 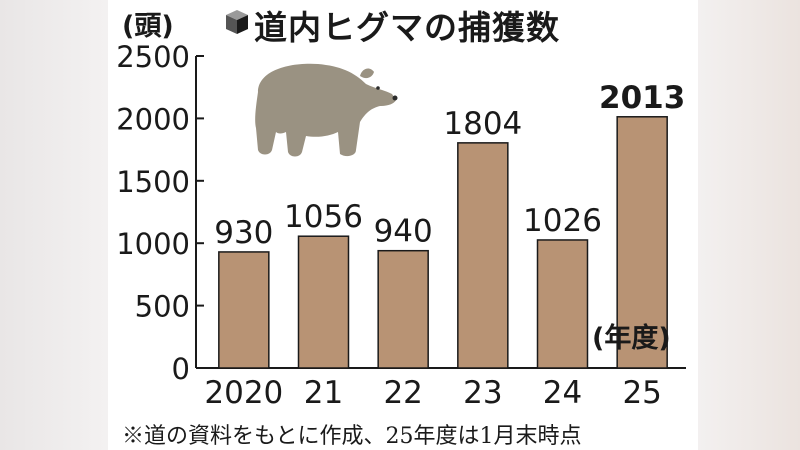 I want to click on x-tick-label-21: 21, so click(x=323, y=393).